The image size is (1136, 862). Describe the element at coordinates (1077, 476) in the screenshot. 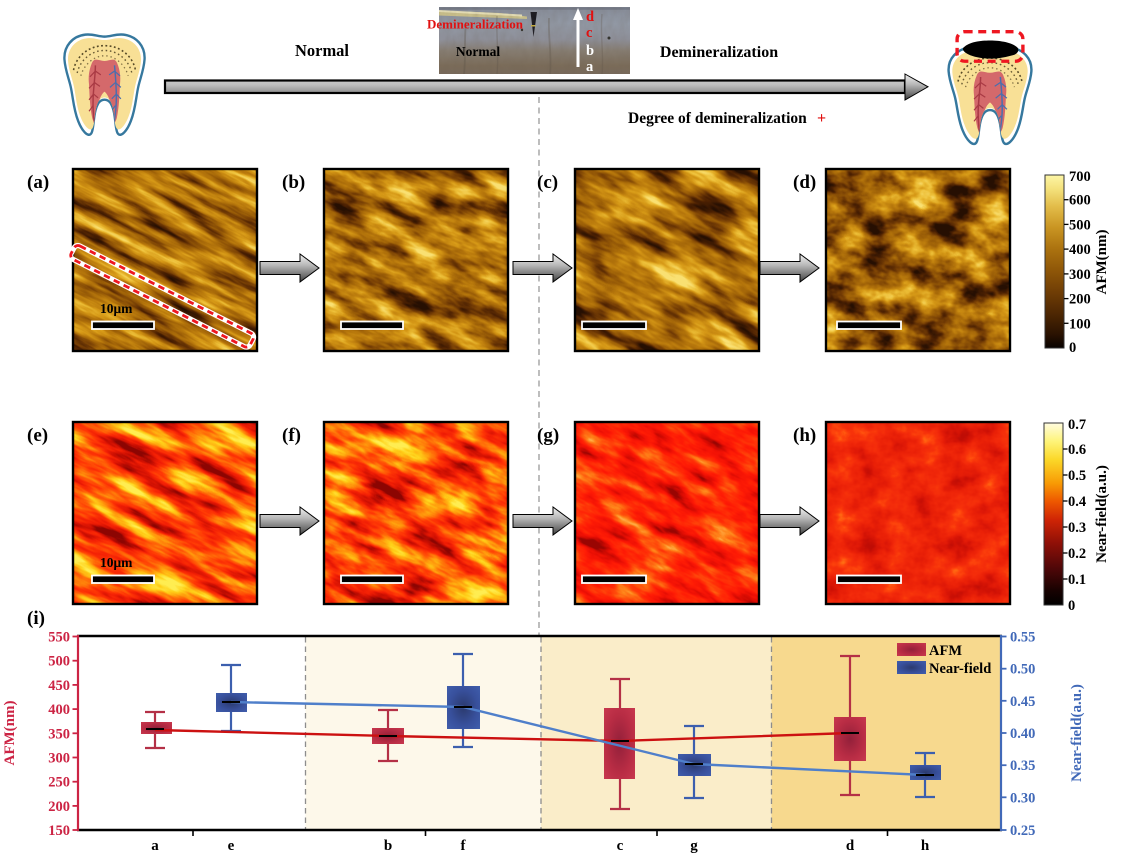

I see `svg-text: 0.5` at that location.